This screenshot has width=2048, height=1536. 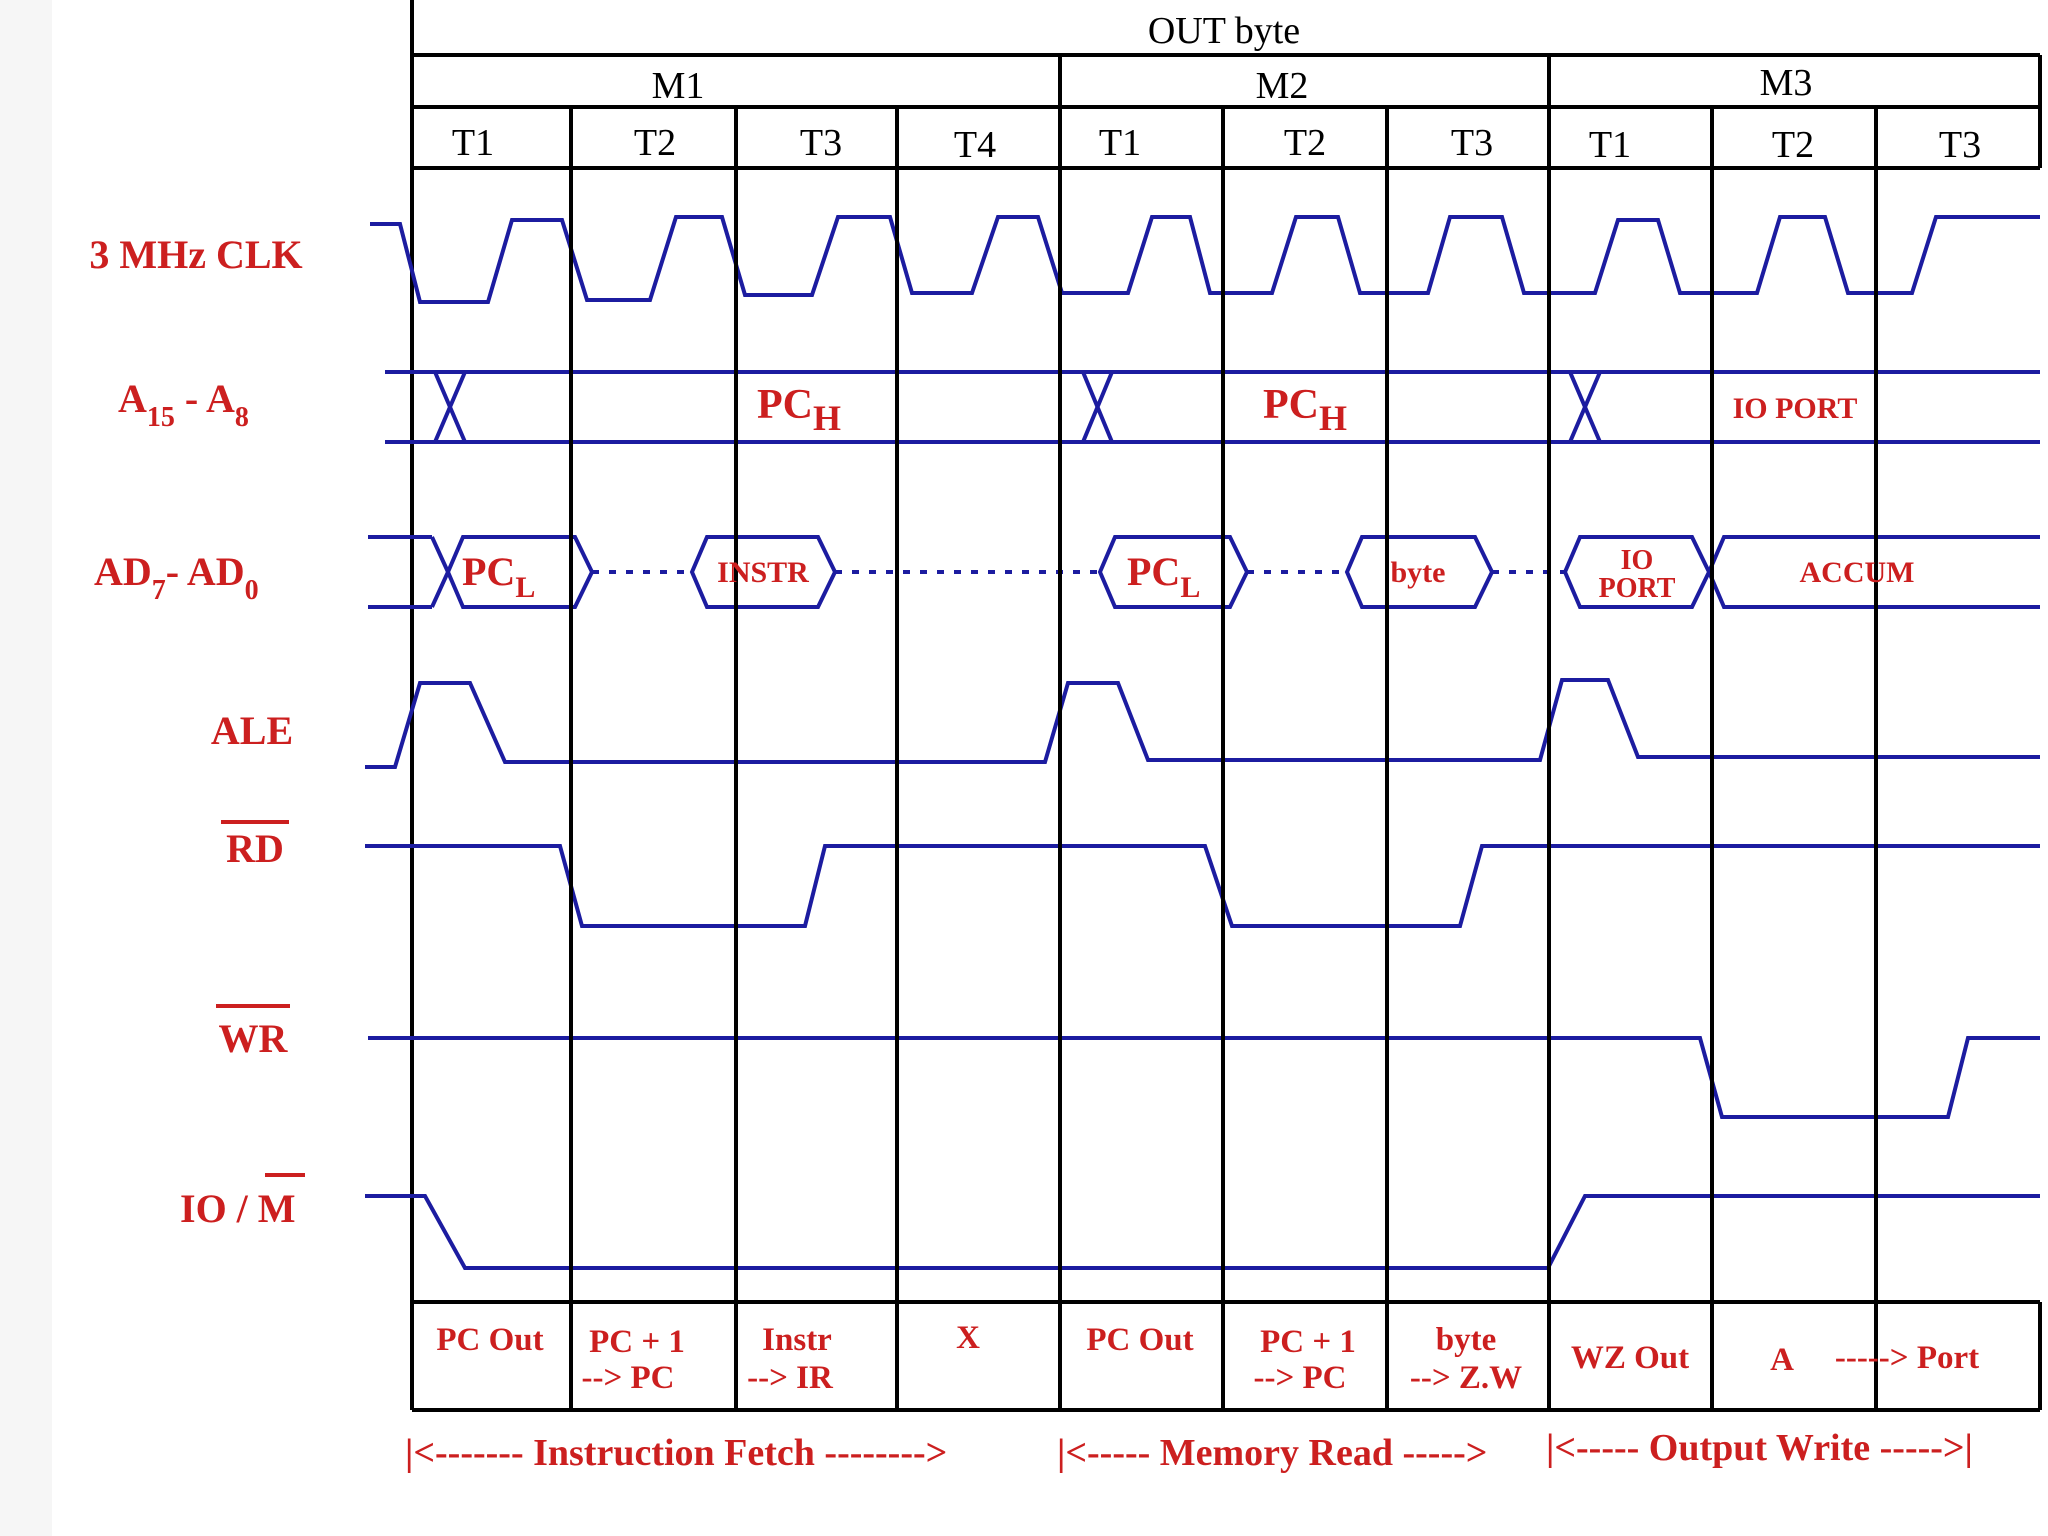 What do you see at coordinates (1630, 1358) in the screenshot?
I see `action-m3-t1: WZ Out` at bounding box center [1630, 1358].